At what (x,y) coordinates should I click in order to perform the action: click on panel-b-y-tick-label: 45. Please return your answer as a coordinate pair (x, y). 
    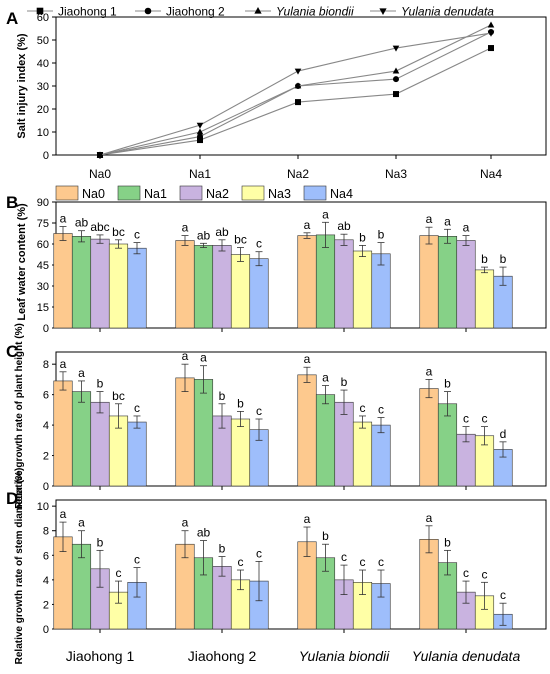
    Looking at the image, I should click on (43, 266).